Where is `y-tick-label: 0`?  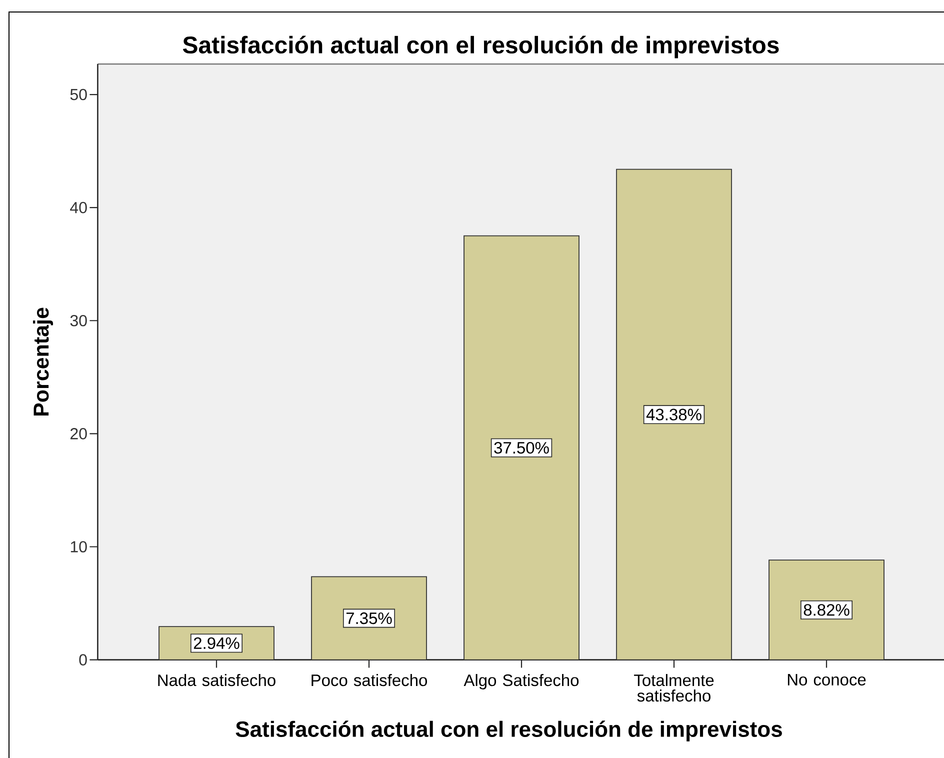
y-tick-label: 0 is located at coordinates (83, 660).